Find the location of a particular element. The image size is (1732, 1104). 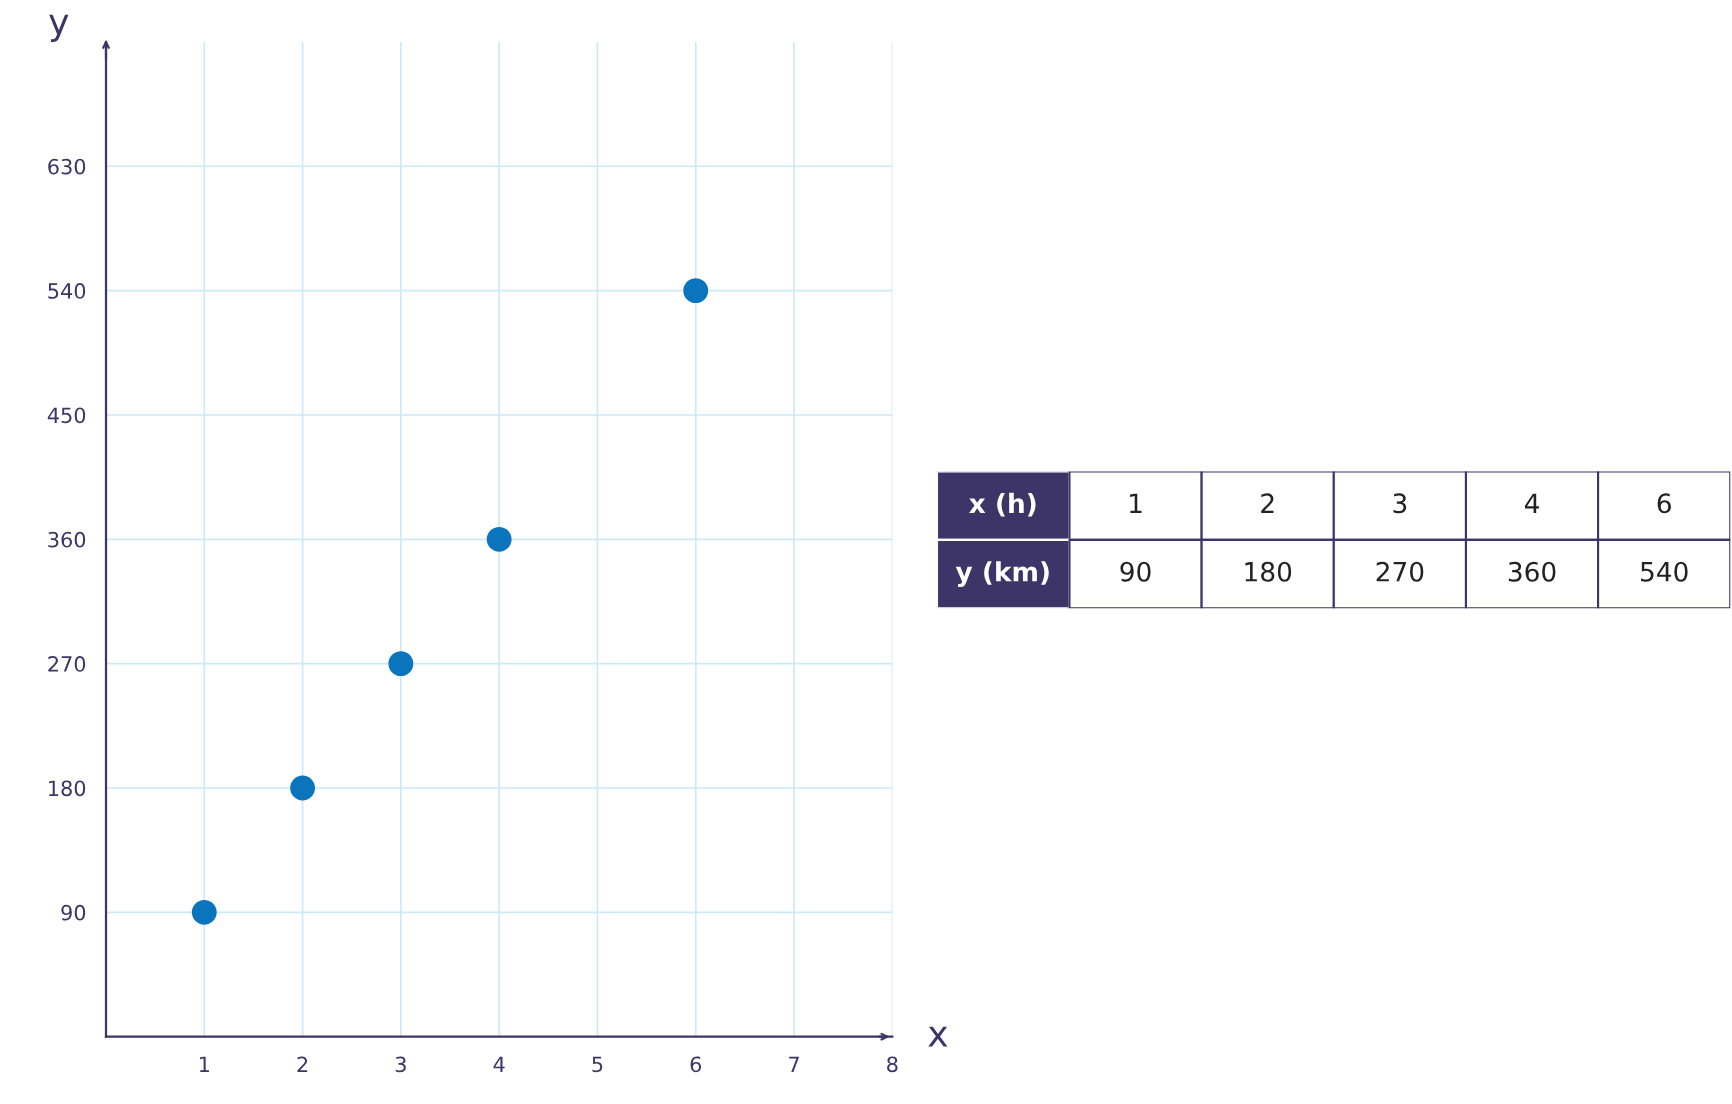

text: 6 is located at coordinates (1664, 503).